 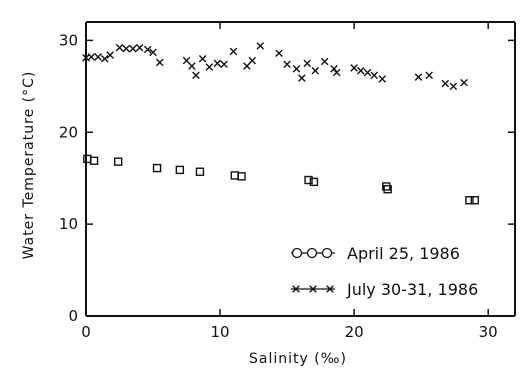 I want to click on legend-marker-july, so click(x=313, y=289).